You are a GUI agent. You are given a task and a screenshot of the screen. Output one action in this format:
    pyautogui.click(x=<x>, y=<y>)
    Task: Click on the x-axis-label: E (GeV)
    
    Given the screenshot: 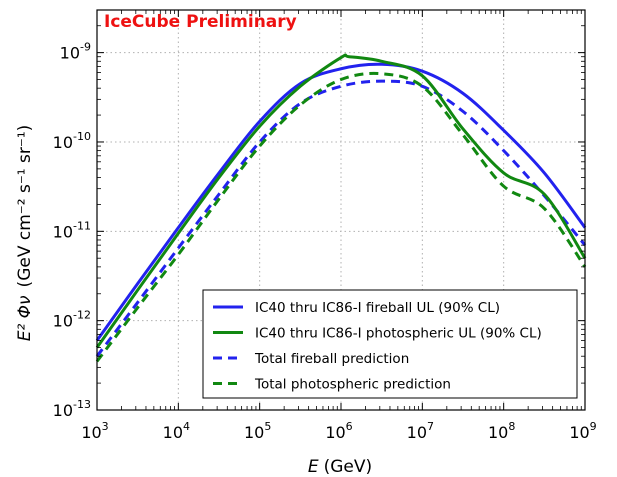 What is the action you would take?
    pyautogui.click(x=340, y=467)
    